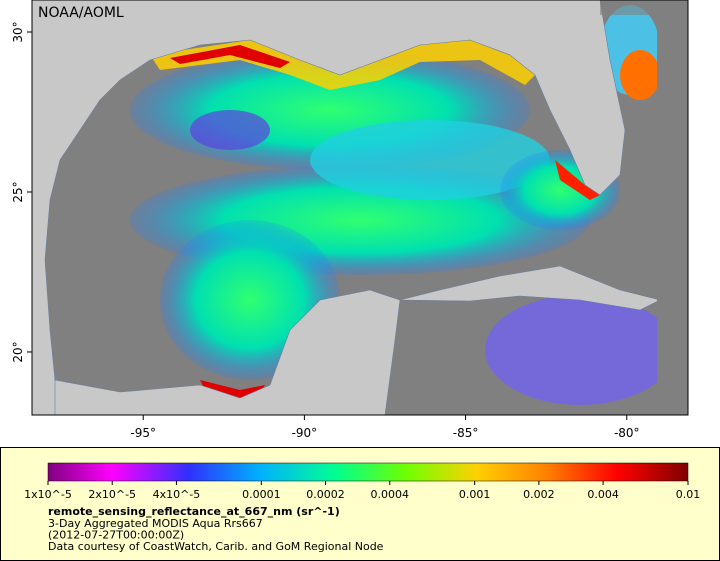 The image size is (720, 561). What do you see at coordinates (325, 494) in the screenshot?
I see `colorbar-tick-label: 0.0002` at bounding box center [325, 494].